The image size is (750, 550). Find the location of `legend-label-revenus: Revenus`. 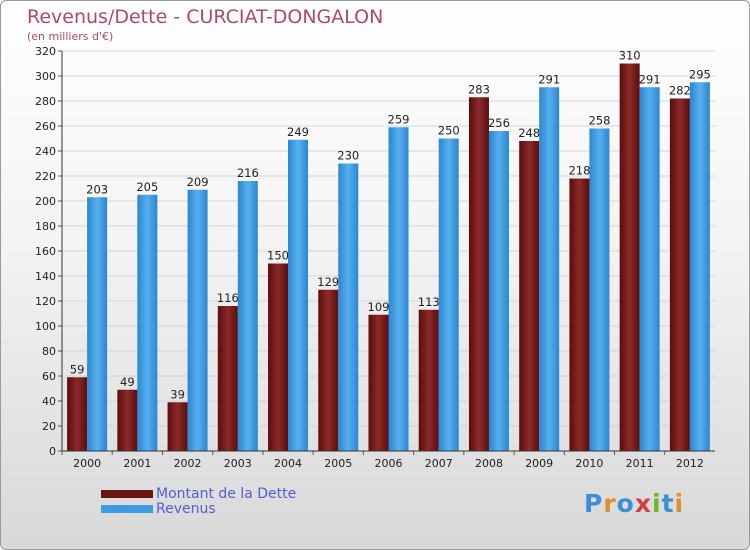

legend-label-revenus: Revenus is located at coordinates (186, 509).